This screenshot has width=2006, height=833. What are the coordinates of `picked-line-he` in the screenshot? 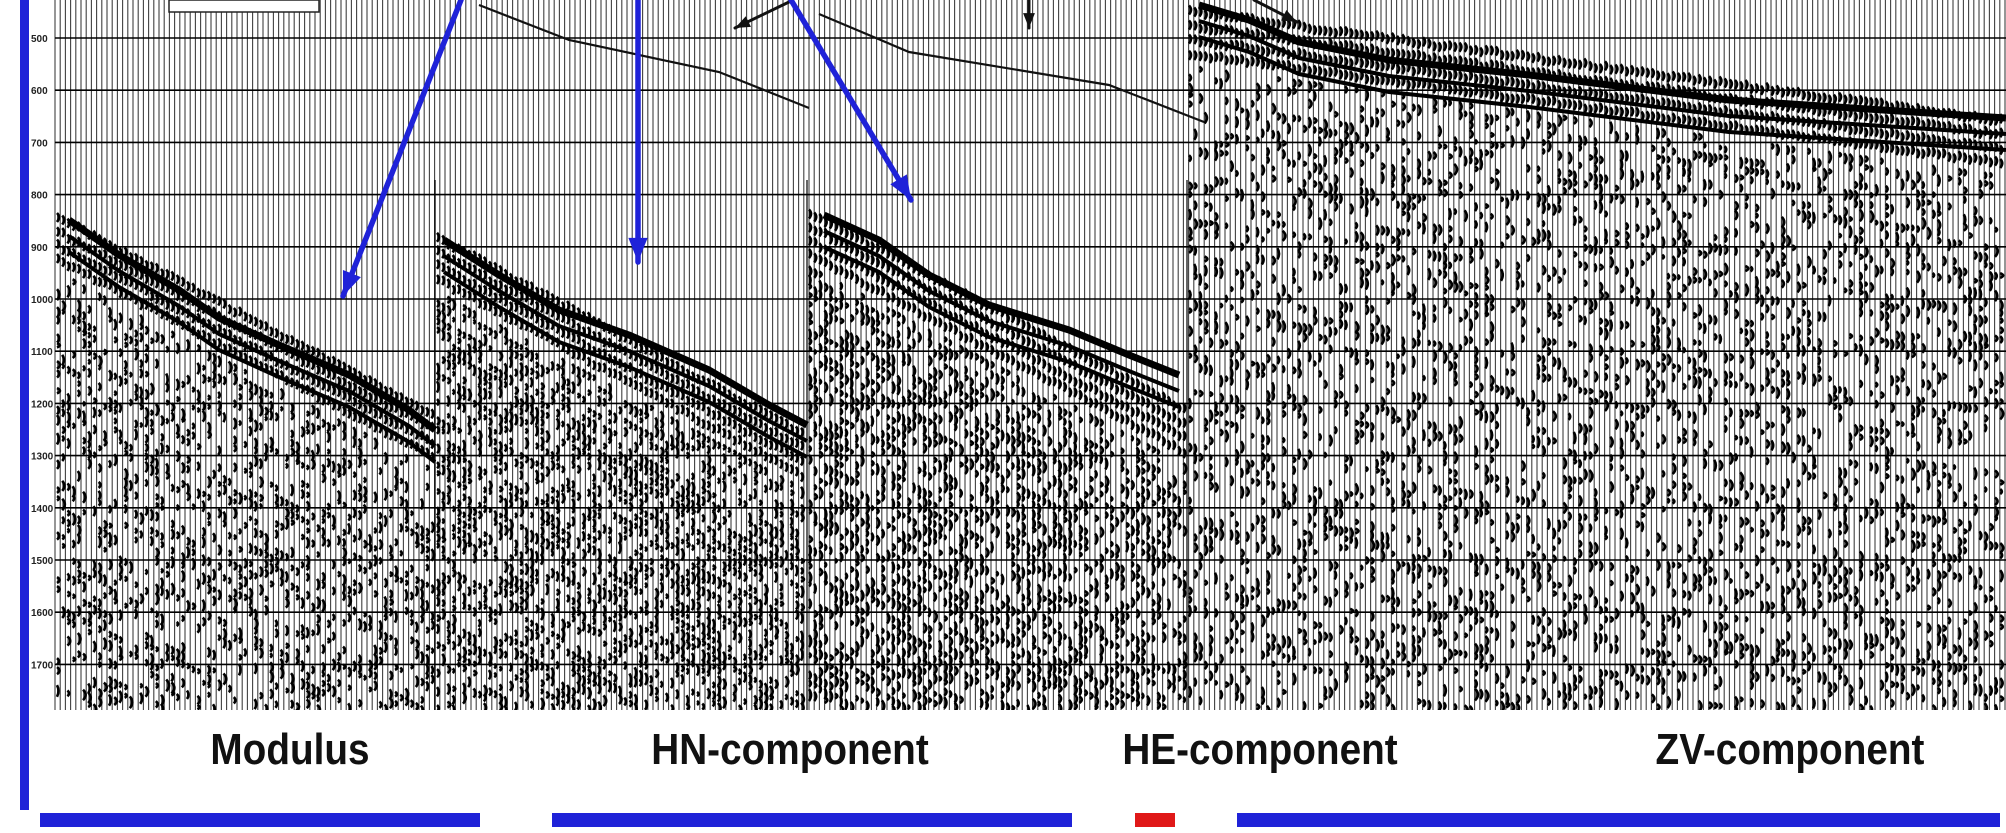 It's located at (1011, 68).